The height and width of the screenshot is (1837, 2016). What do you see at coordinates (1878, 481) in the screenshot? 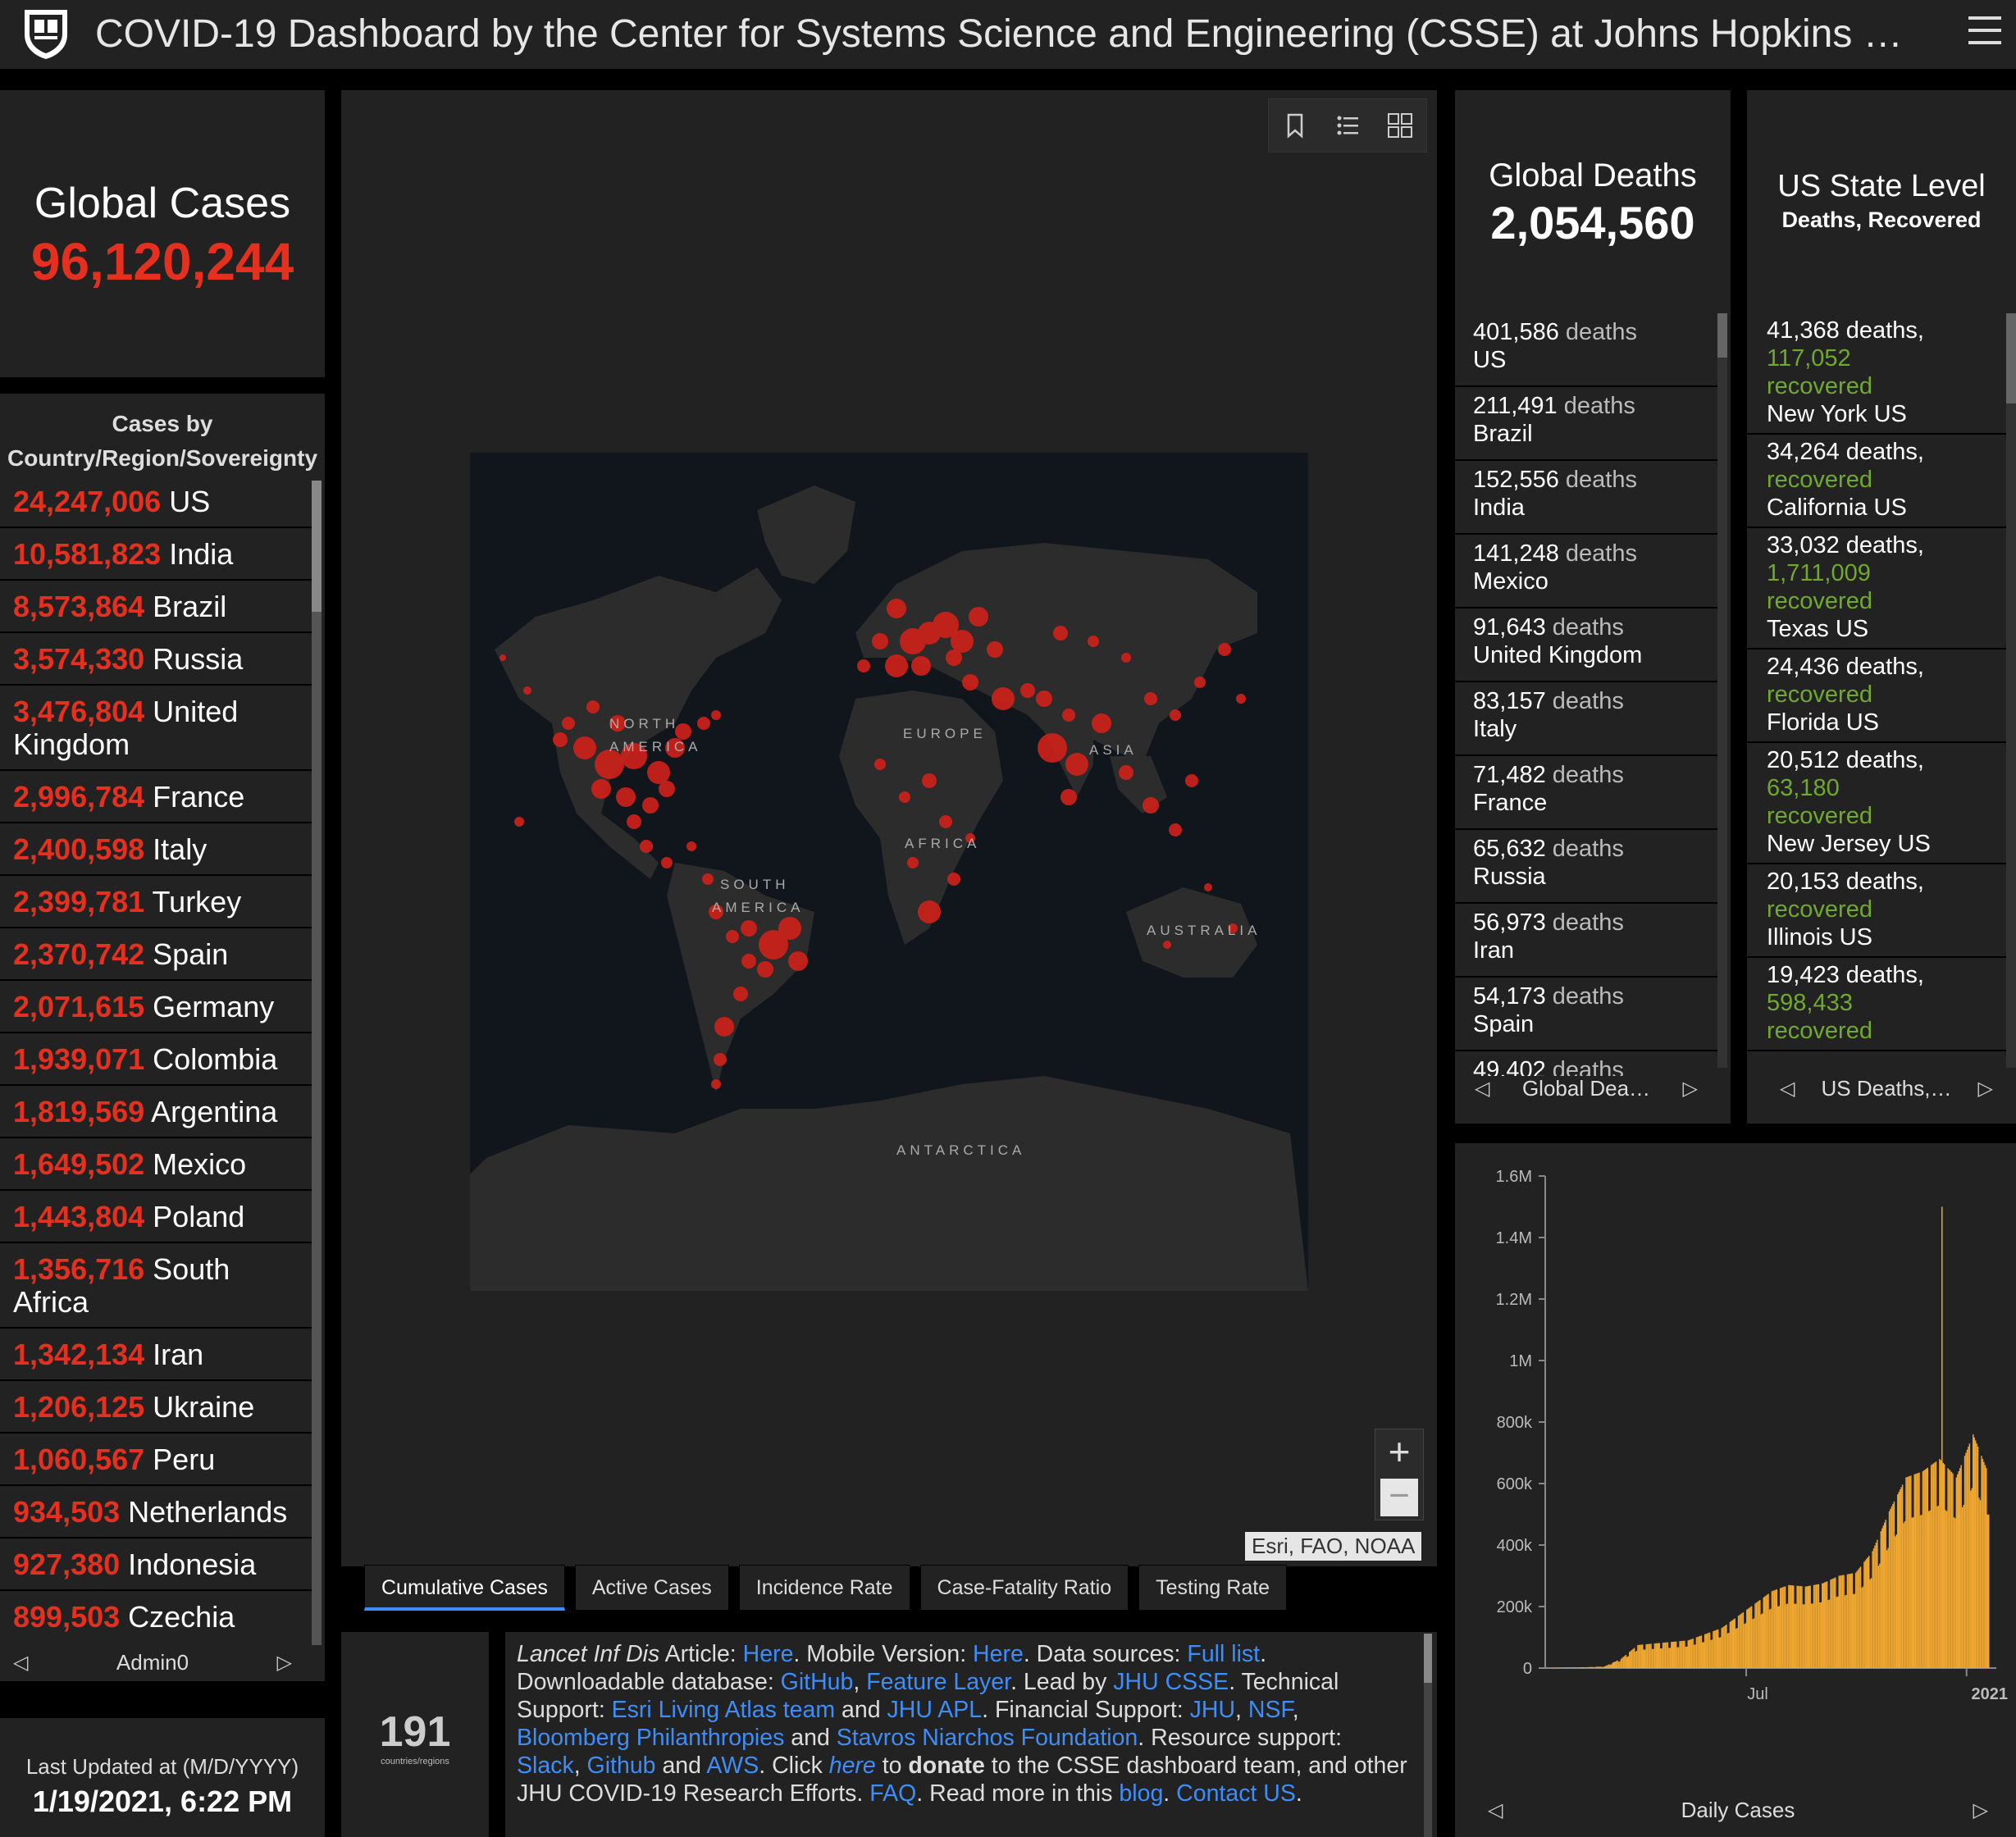
I see `us-state-row: 34,264 deaths, recovered California US` at bounding box center [1878, 481].